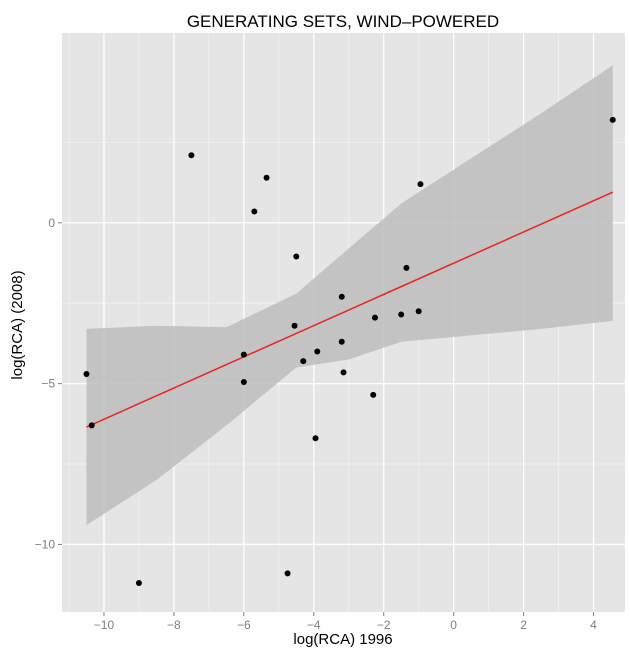 The height and width of the screenshot is (657, 630). Describe the element at coordinates (314, 625) in the screenshot. I see `x-tick-label: −4` at that location.